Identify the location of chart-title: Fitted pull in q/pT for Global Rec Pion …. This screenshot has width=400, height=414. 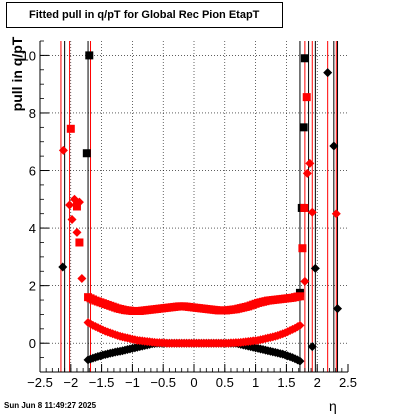
(144, 15).